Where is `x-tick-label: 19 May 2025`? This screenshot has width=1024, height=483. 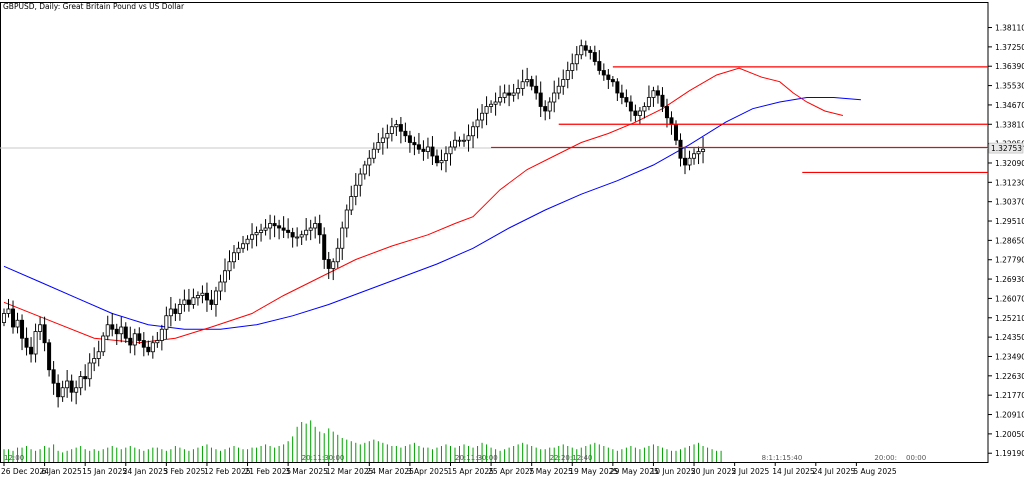
x-tick-label: 19 May 2025 is located at coordinates (593, 471).